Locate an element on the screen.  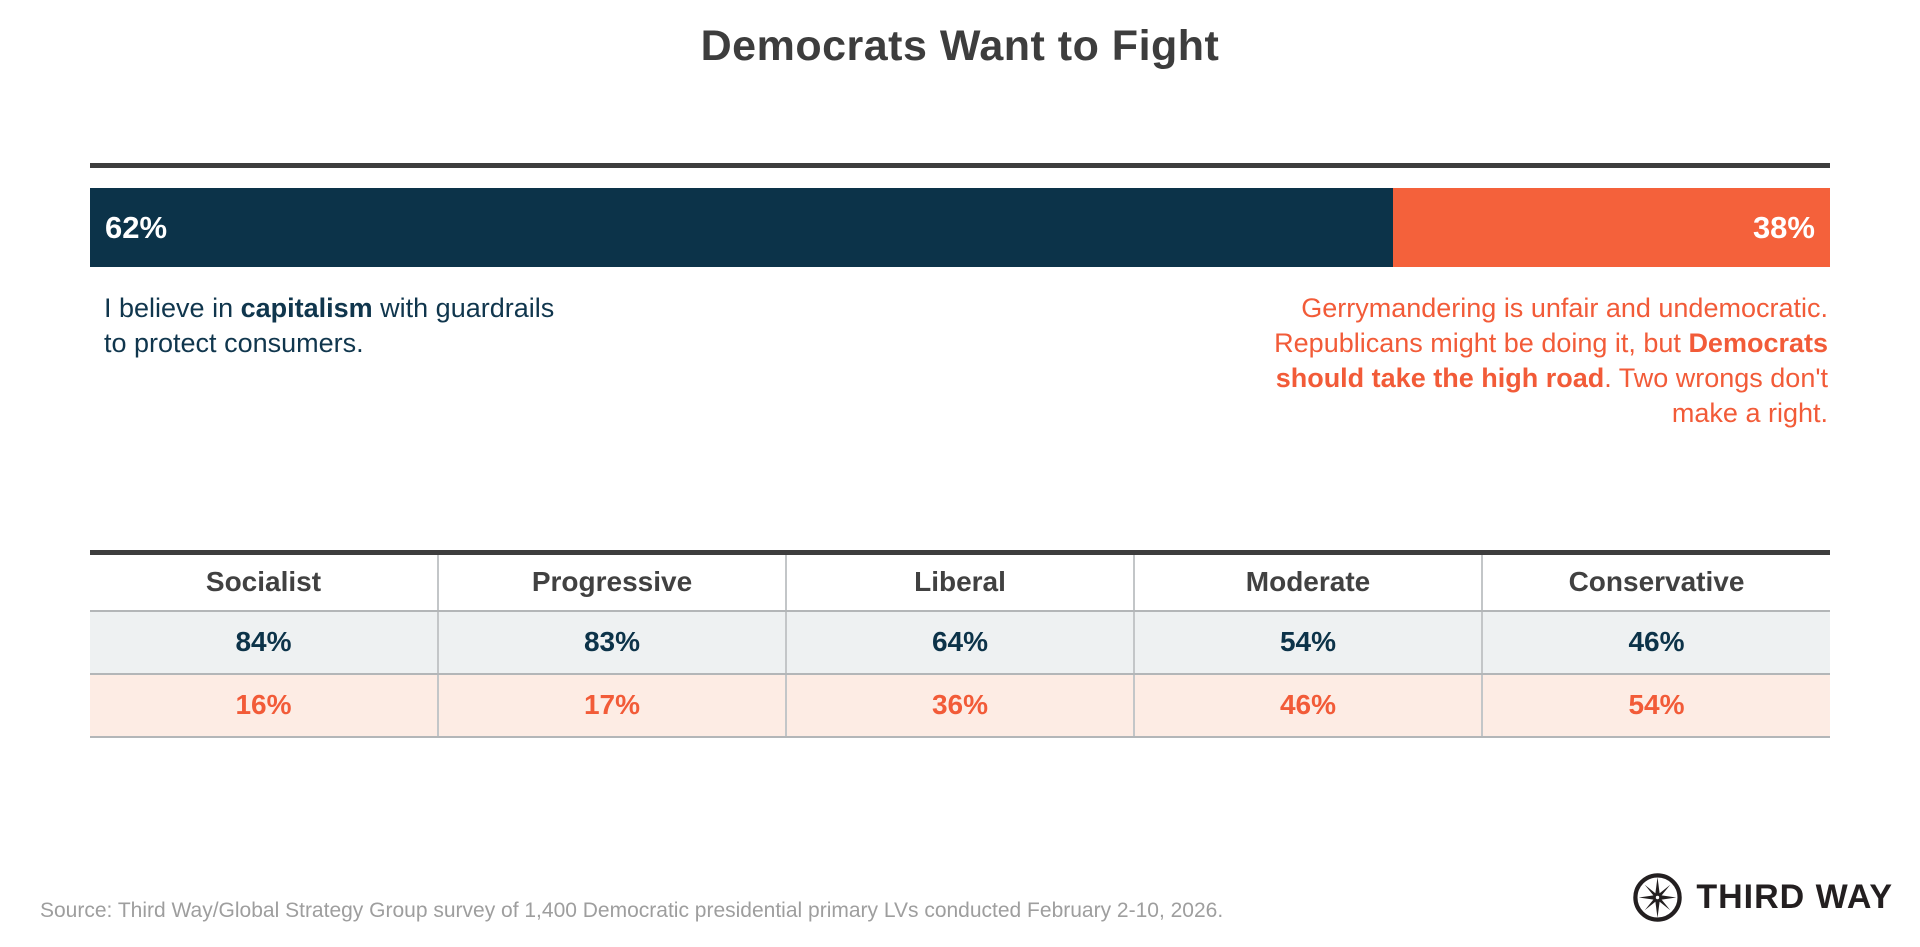
third-way-wordmark: THIRD WAY is located at coordinates (1794, 897).